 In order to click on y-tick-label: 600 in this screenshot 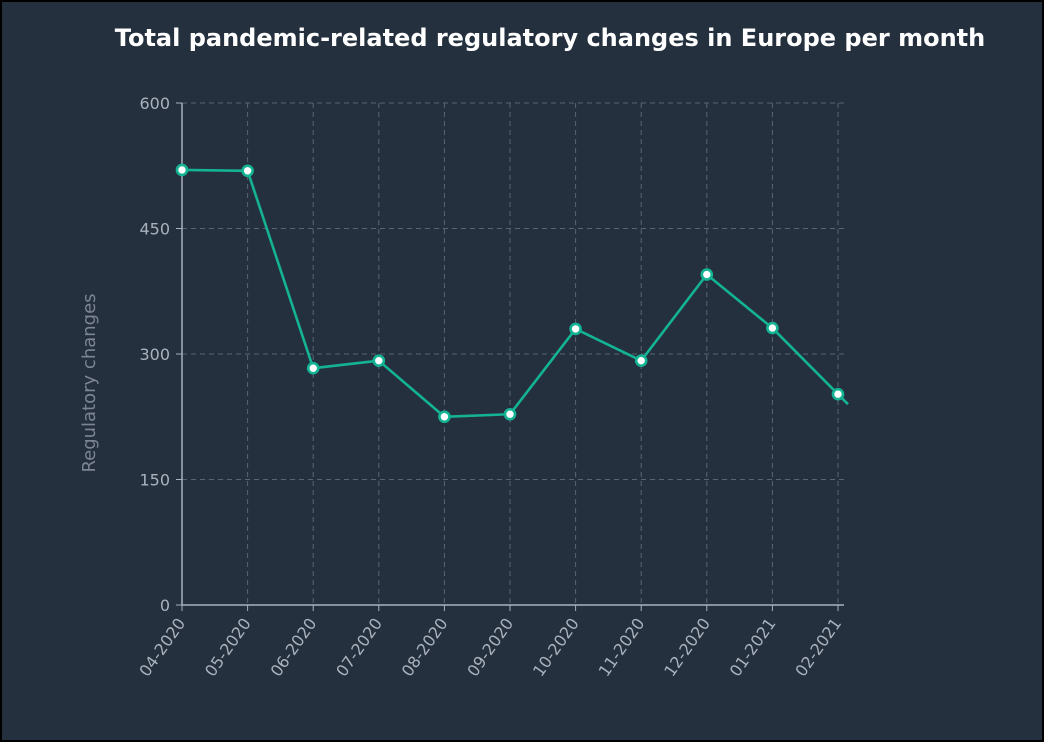, I will do `click(154, 103)`.